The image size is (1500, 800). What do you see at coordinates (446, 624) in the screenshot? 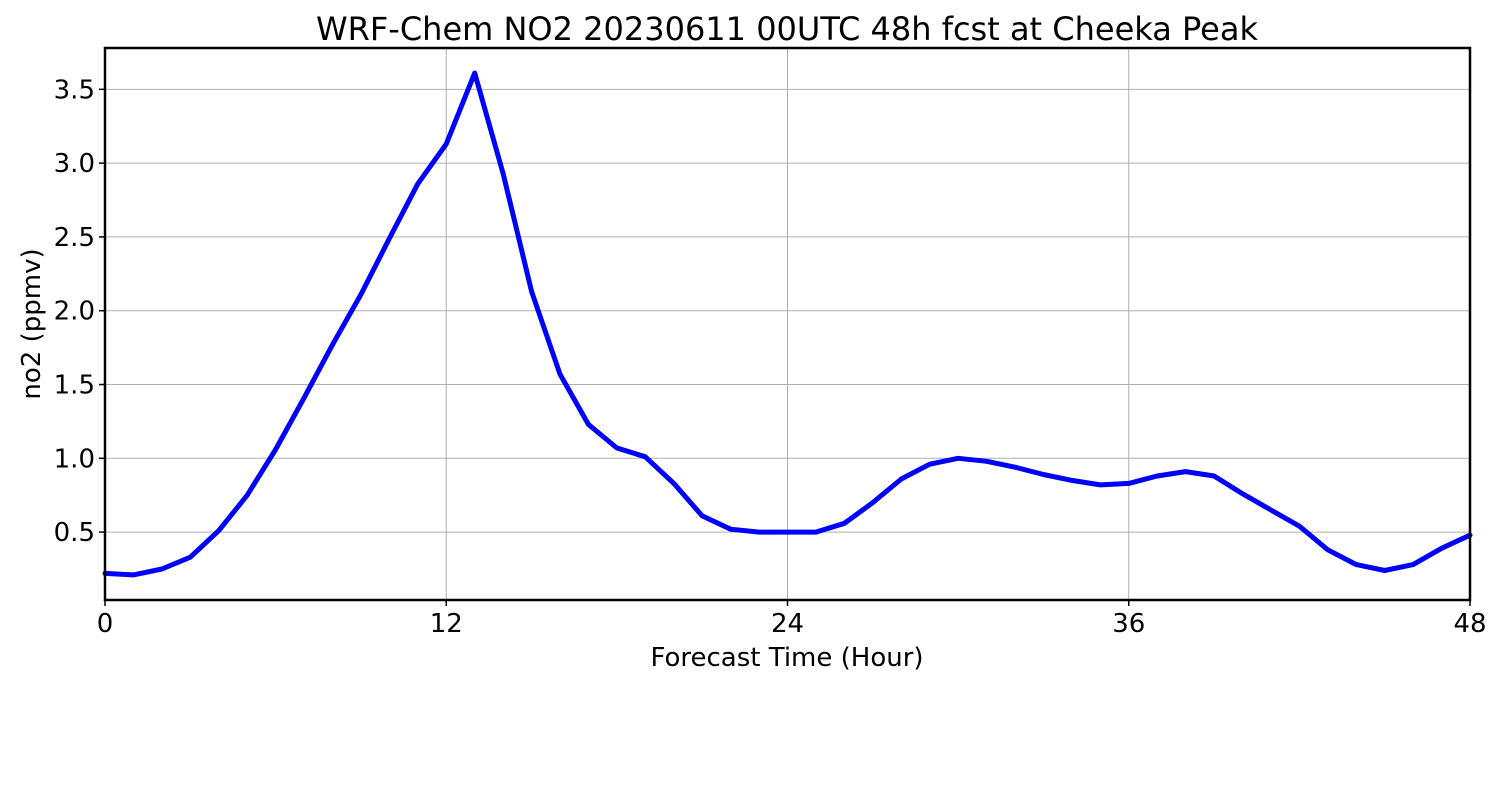
I see `x-tick-label: 12` at bounding box center [446, 624].